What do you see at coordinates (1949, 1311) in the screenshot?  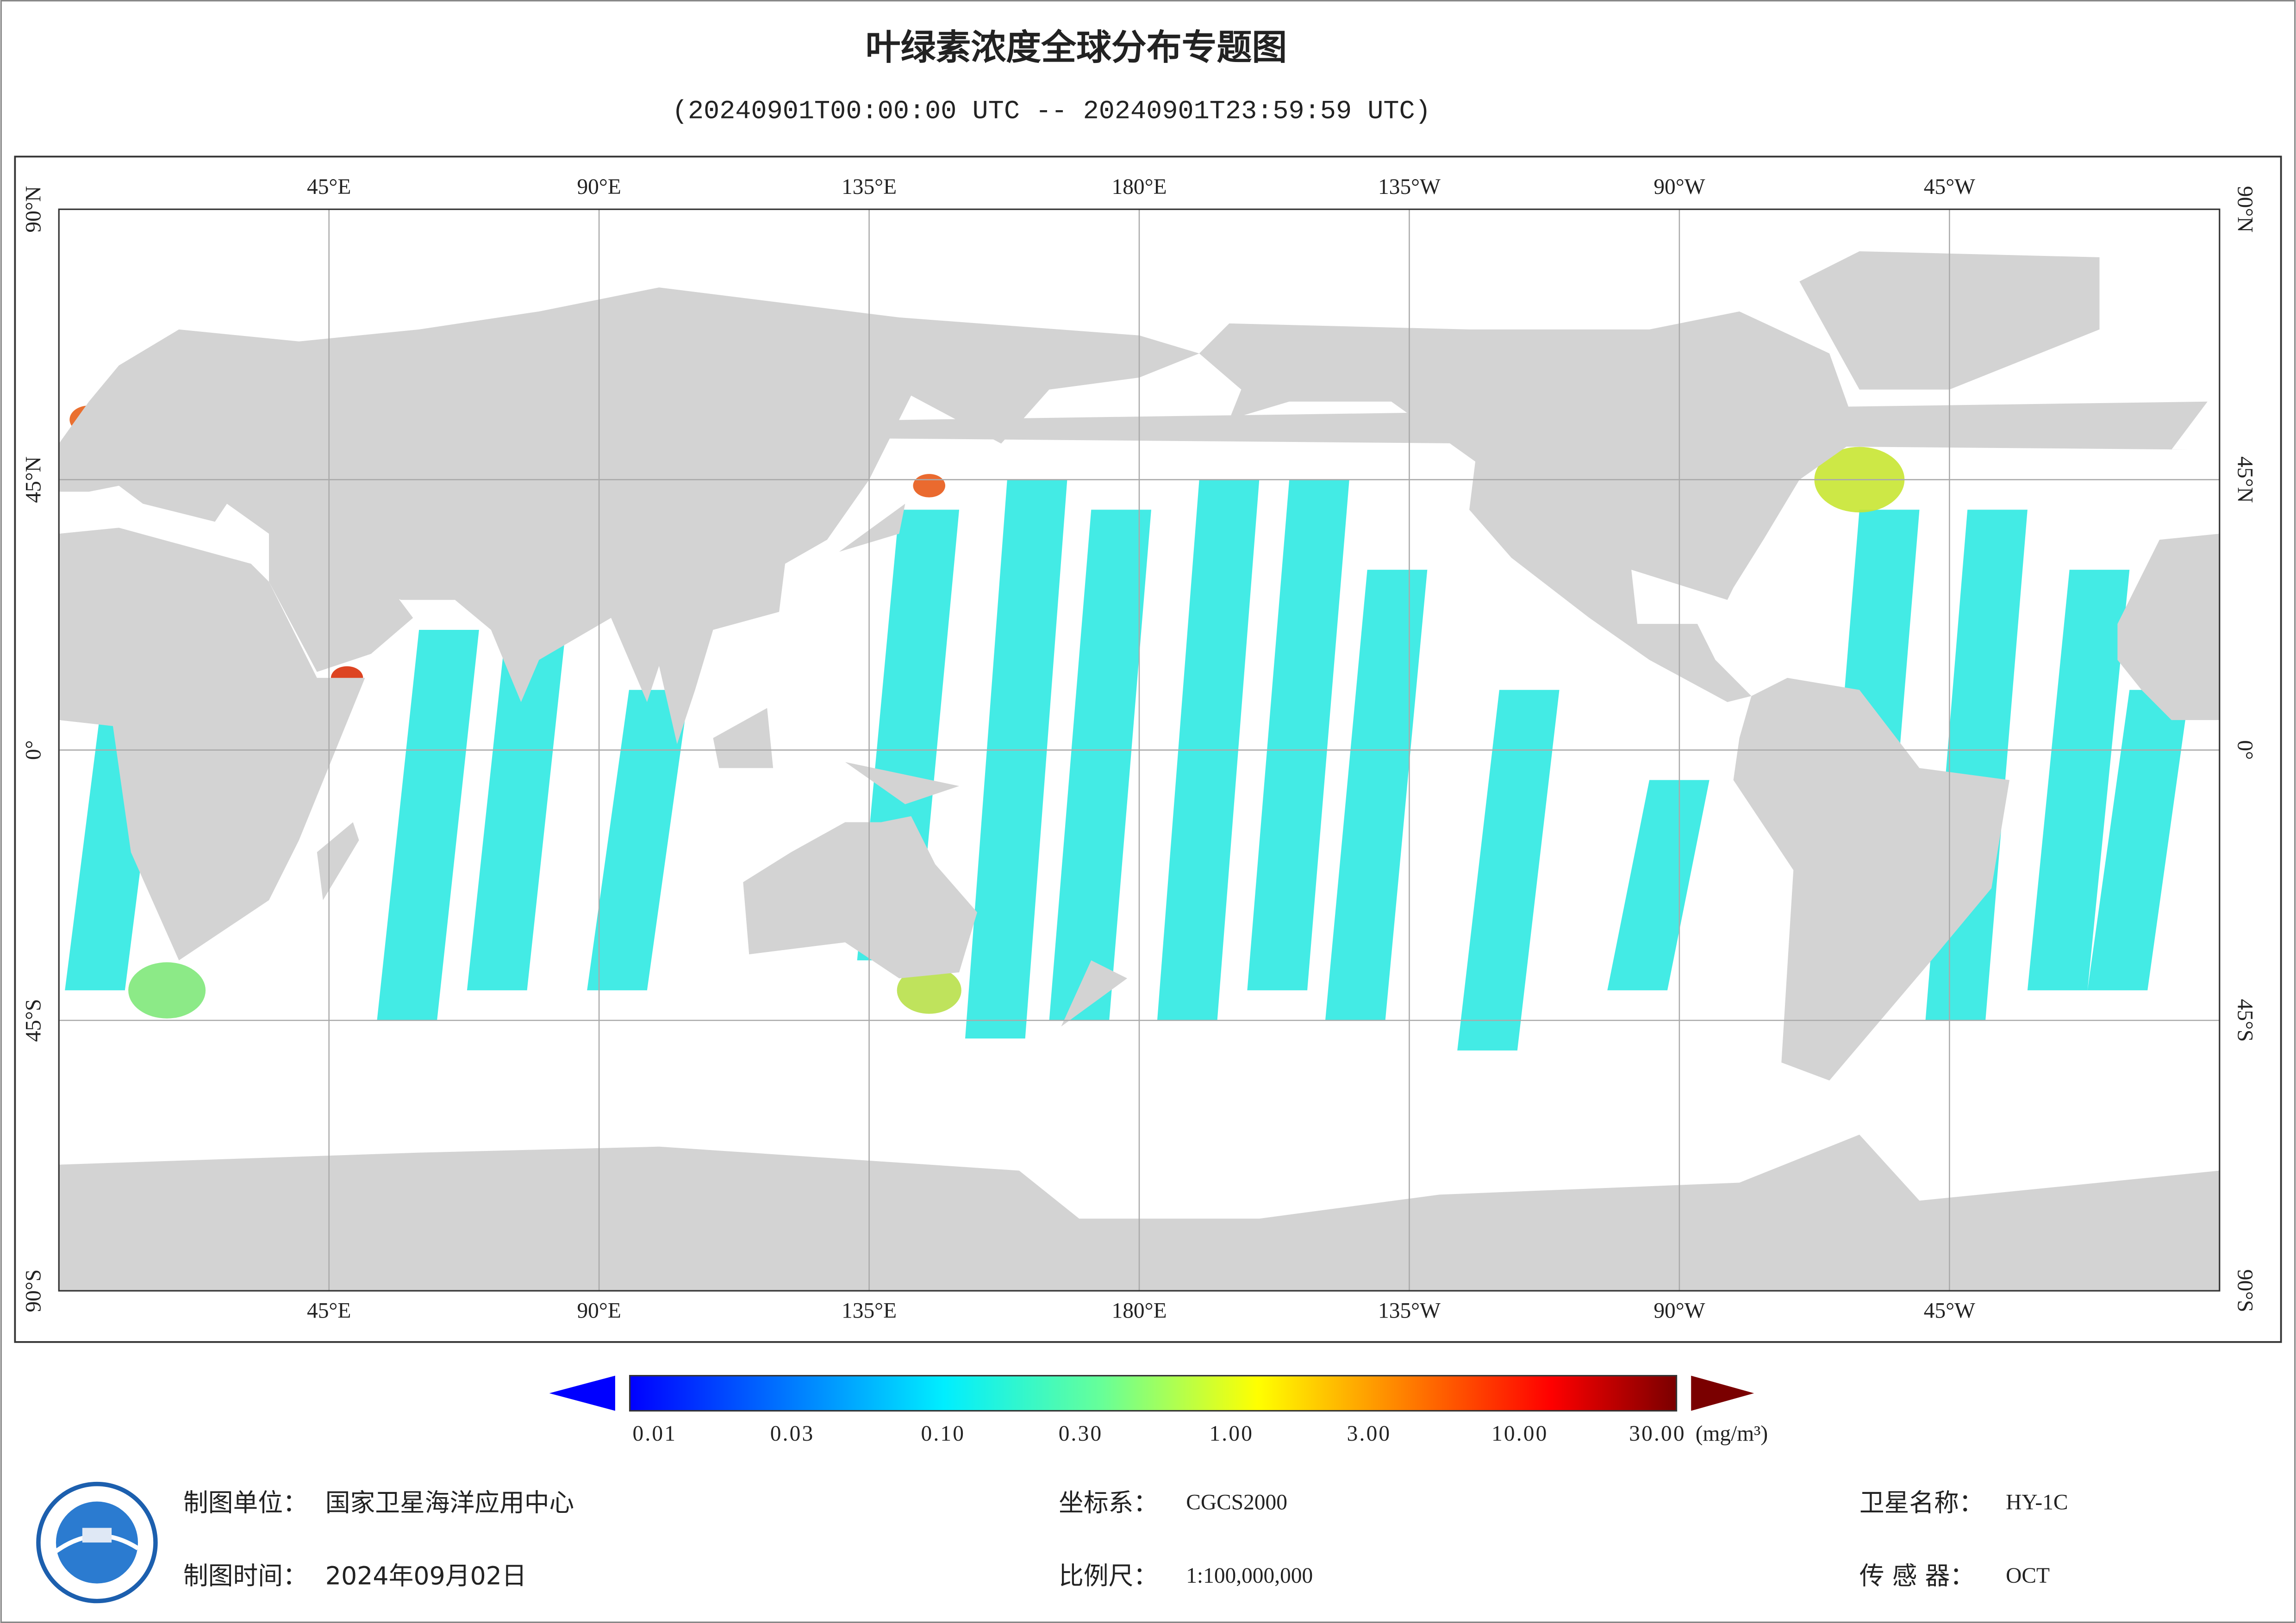 I see `lon-label-bottom: 45°W` at bounding box center [1949, 1311].